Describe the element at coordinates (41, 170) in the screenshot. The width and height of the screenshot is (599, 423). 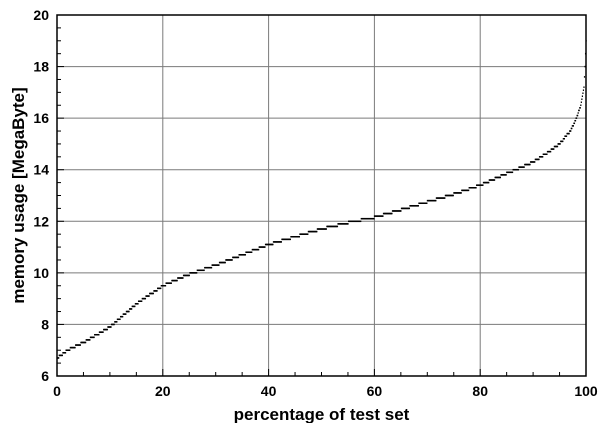
I see `y-tick-label: 14` at that location.